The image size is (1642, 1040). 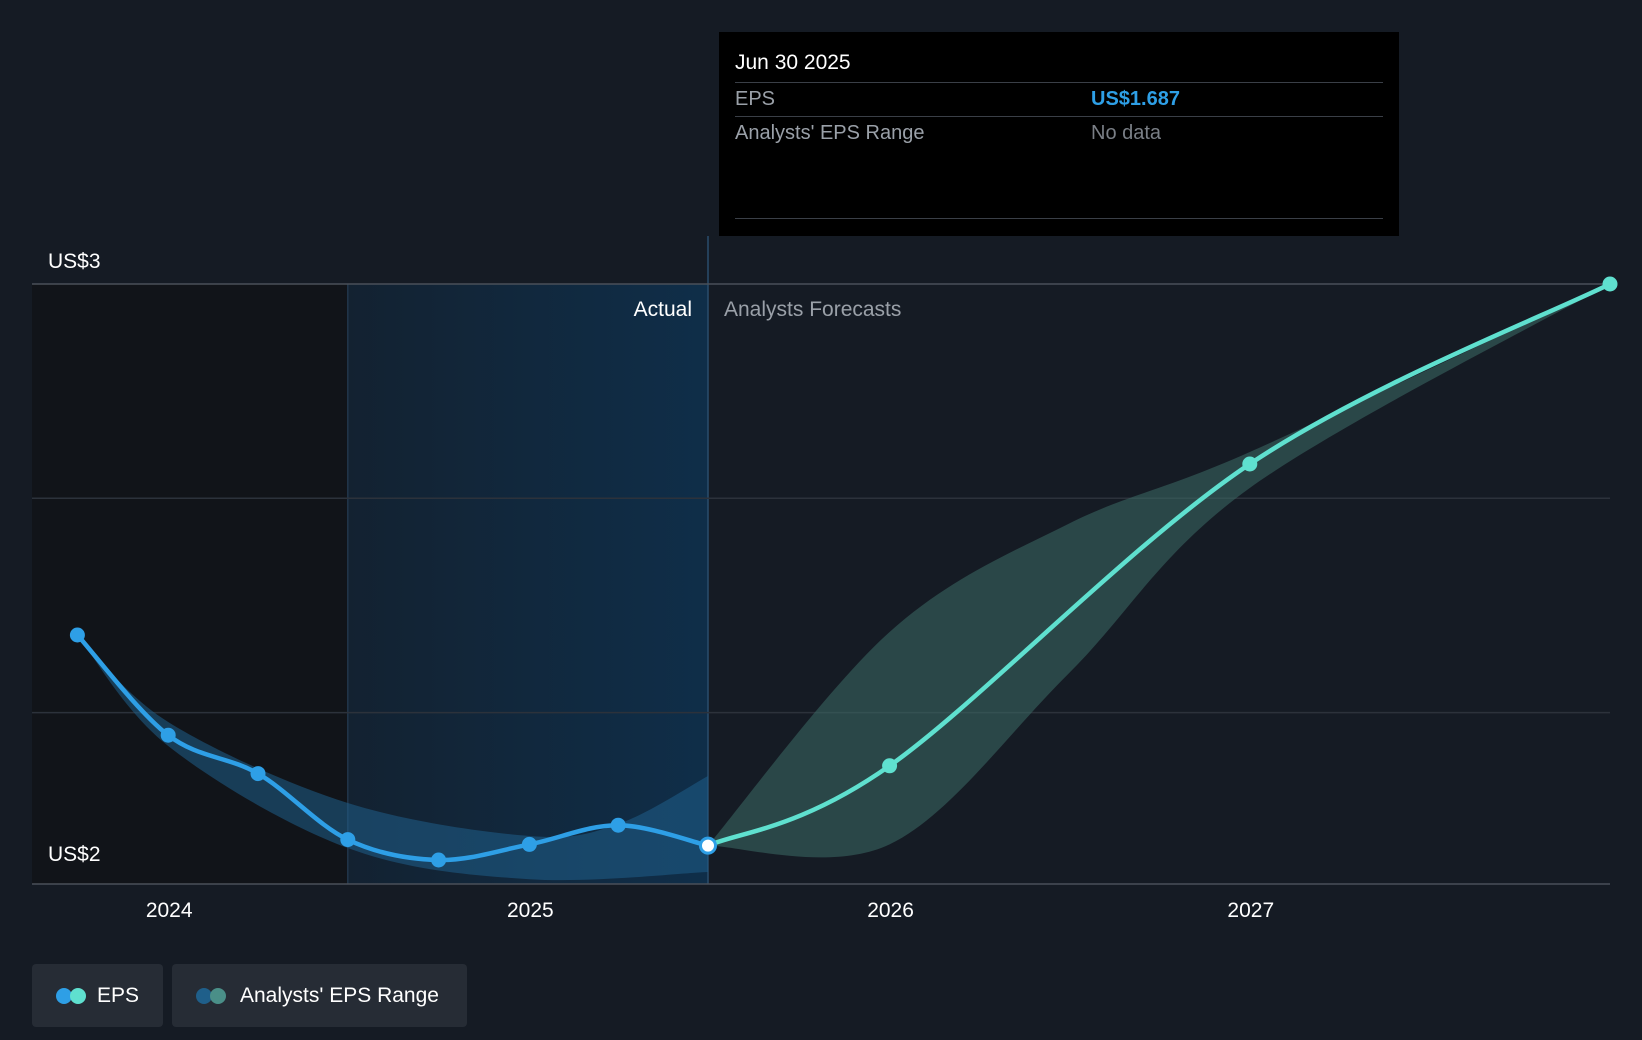 I want to click on legend-range-dot-forecast, so click(x=218, y=995).